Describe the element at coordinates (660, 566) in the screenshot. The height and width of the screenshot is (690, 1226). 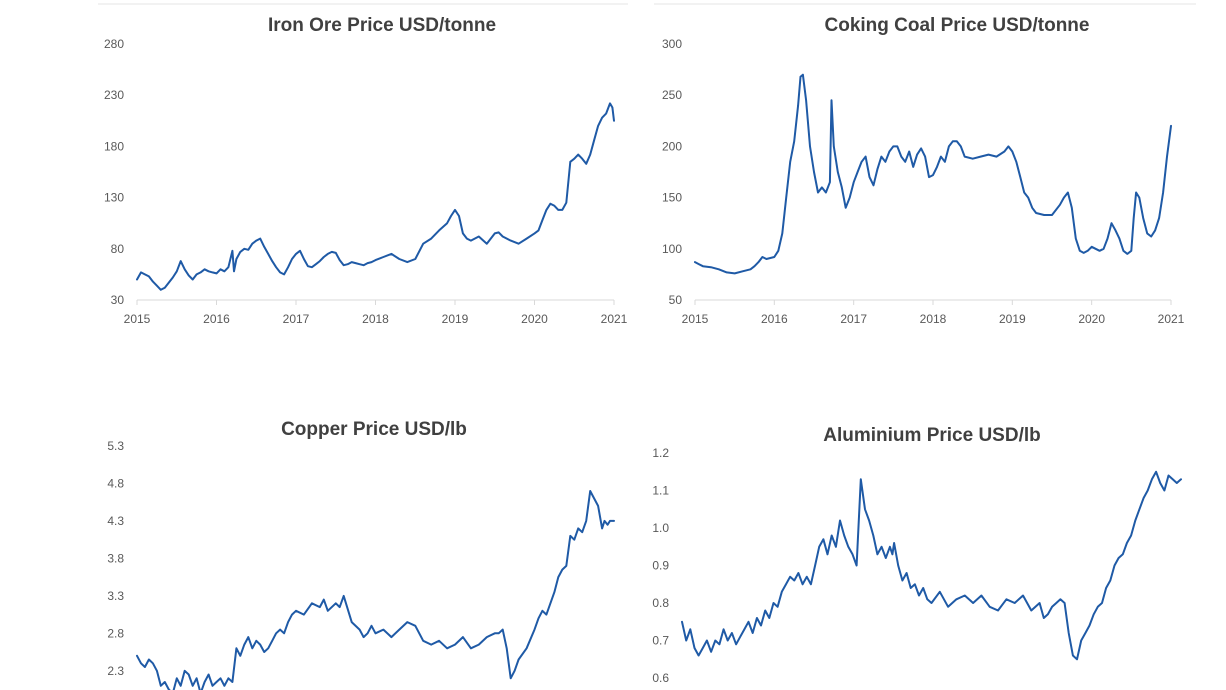
I see `y-tick-label: 0.9` at that location.